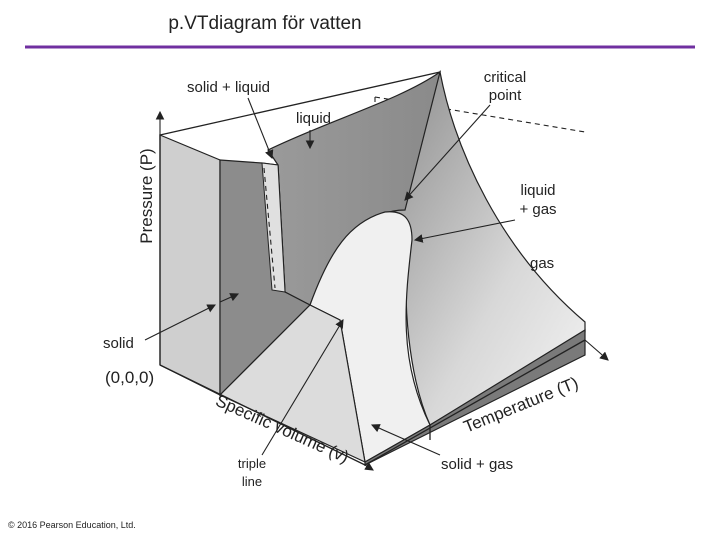  I want to click on label: point, so click(505, 95).